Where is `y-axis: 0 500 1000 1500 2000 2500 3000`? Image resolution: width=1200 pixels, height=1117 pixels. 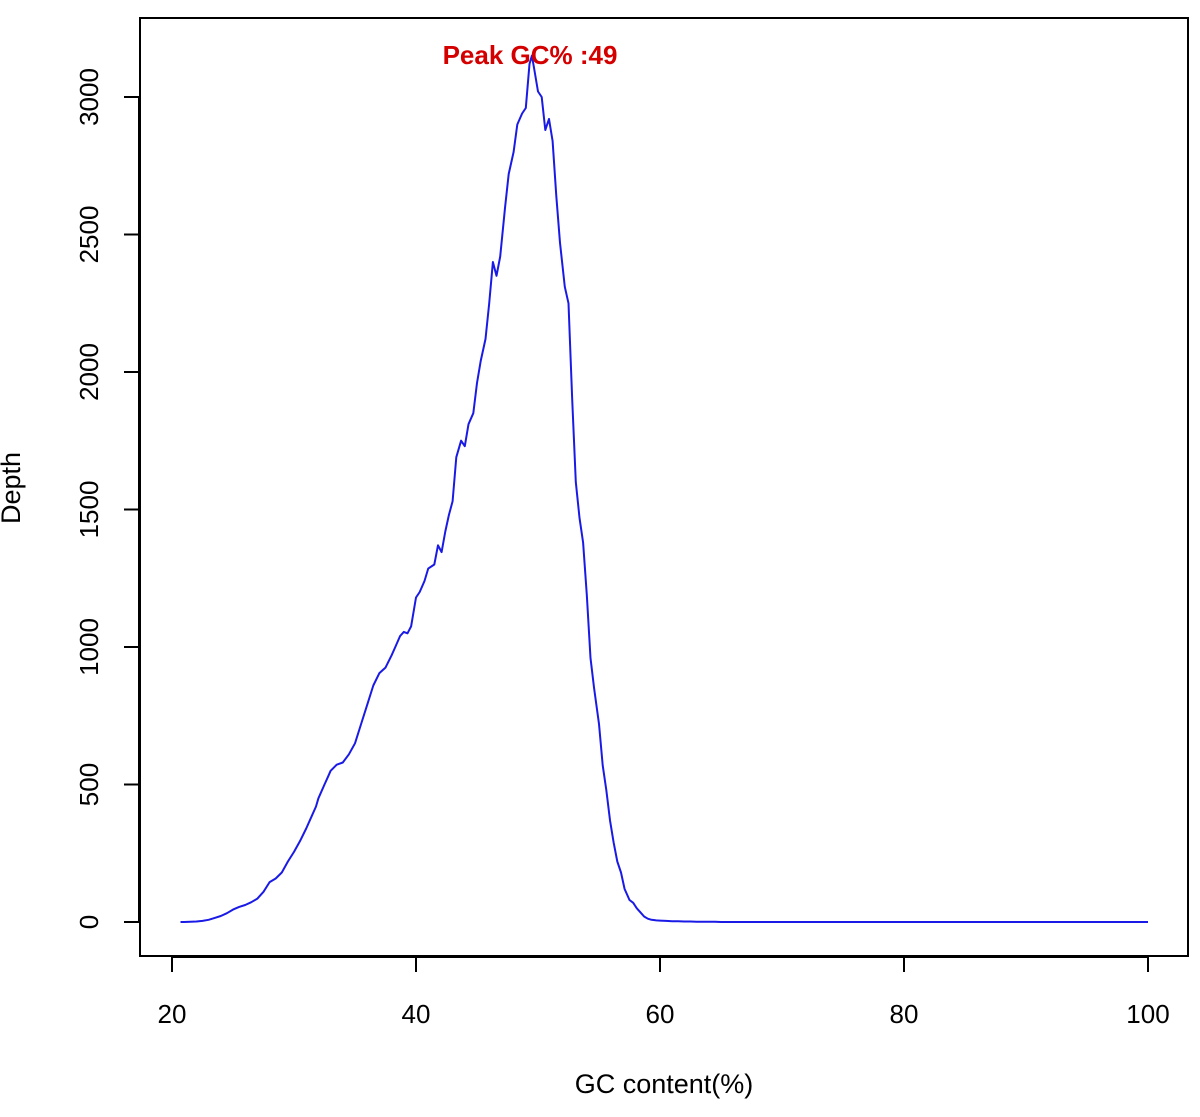 y-axis: 0 500 1000 1500 2000 2500 3000 is located at coordinates (107, 498).